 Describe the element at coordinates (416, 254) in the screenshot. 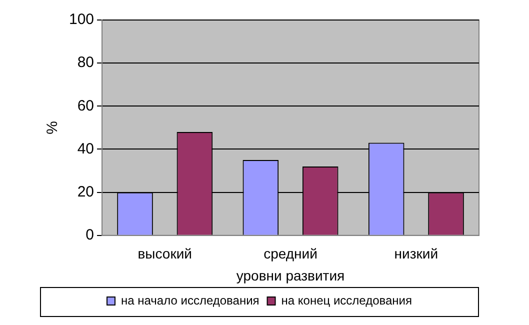

I see `x-tick-label: низкий` at that location.